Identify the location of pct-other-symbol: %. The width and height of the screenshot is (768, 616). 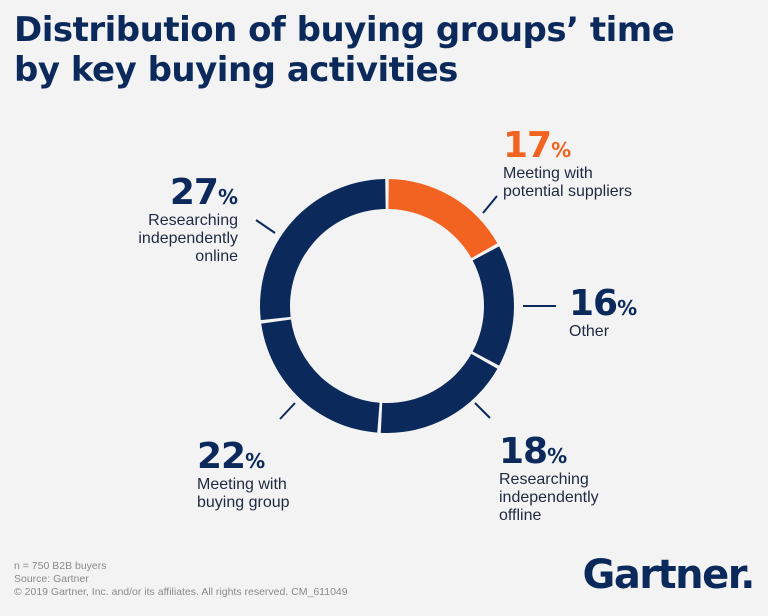
(627, 308).